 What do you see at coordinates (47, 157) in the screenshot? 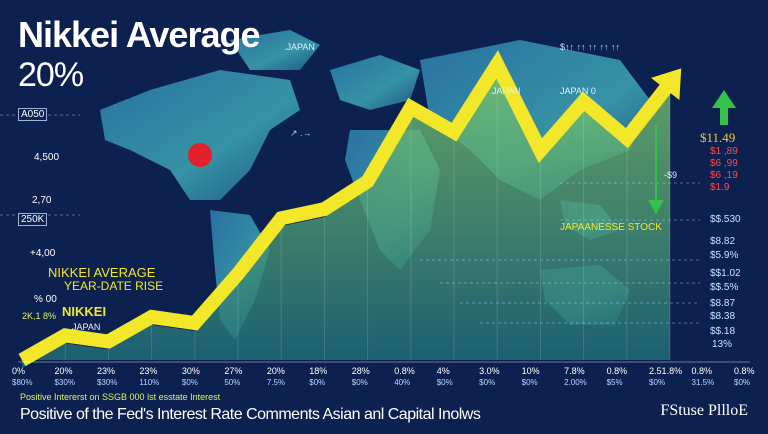
I see `y-axis-label: 4,500` at bounding box center [47, 157].